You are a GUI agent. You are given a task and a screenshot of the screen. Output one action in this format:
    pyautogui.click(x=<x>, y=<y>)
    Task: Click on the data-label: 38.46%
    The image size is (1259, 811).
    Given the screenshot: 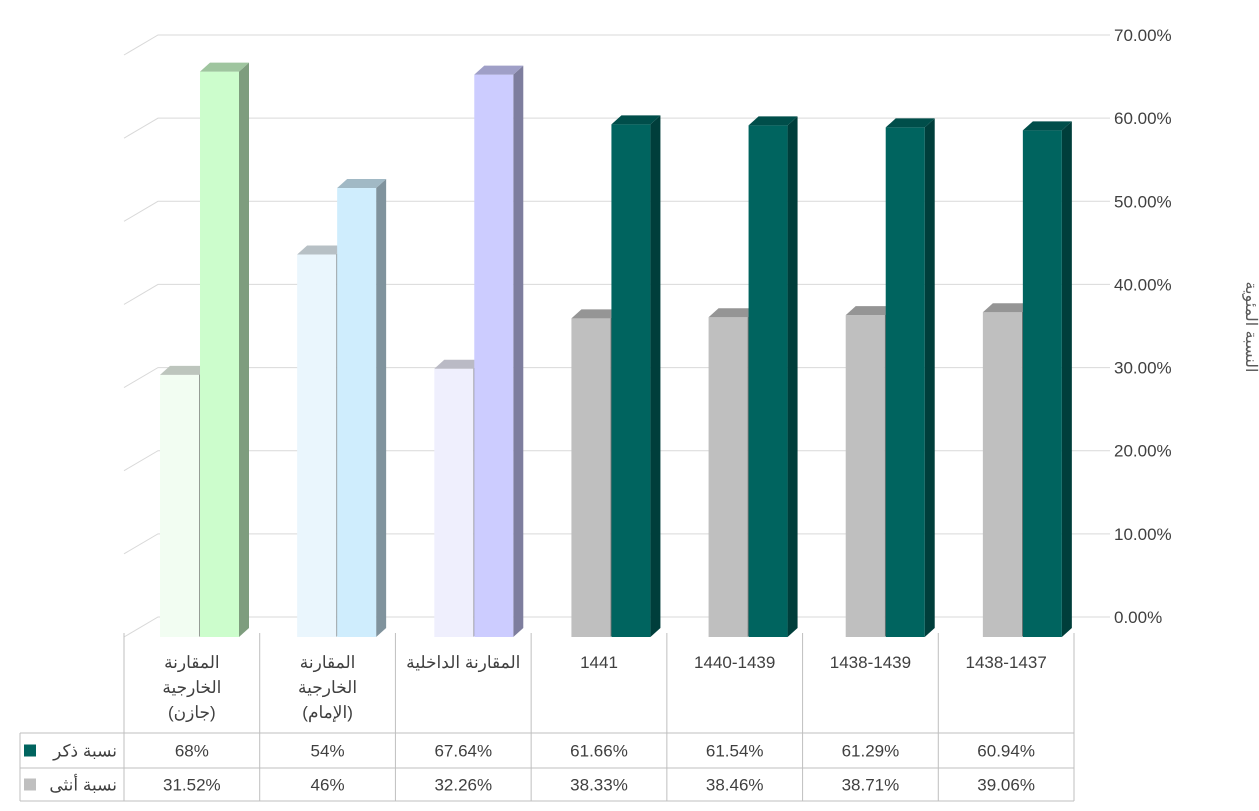 What is the action you would take?
    pyautogui.click(x=735, y=785)
    